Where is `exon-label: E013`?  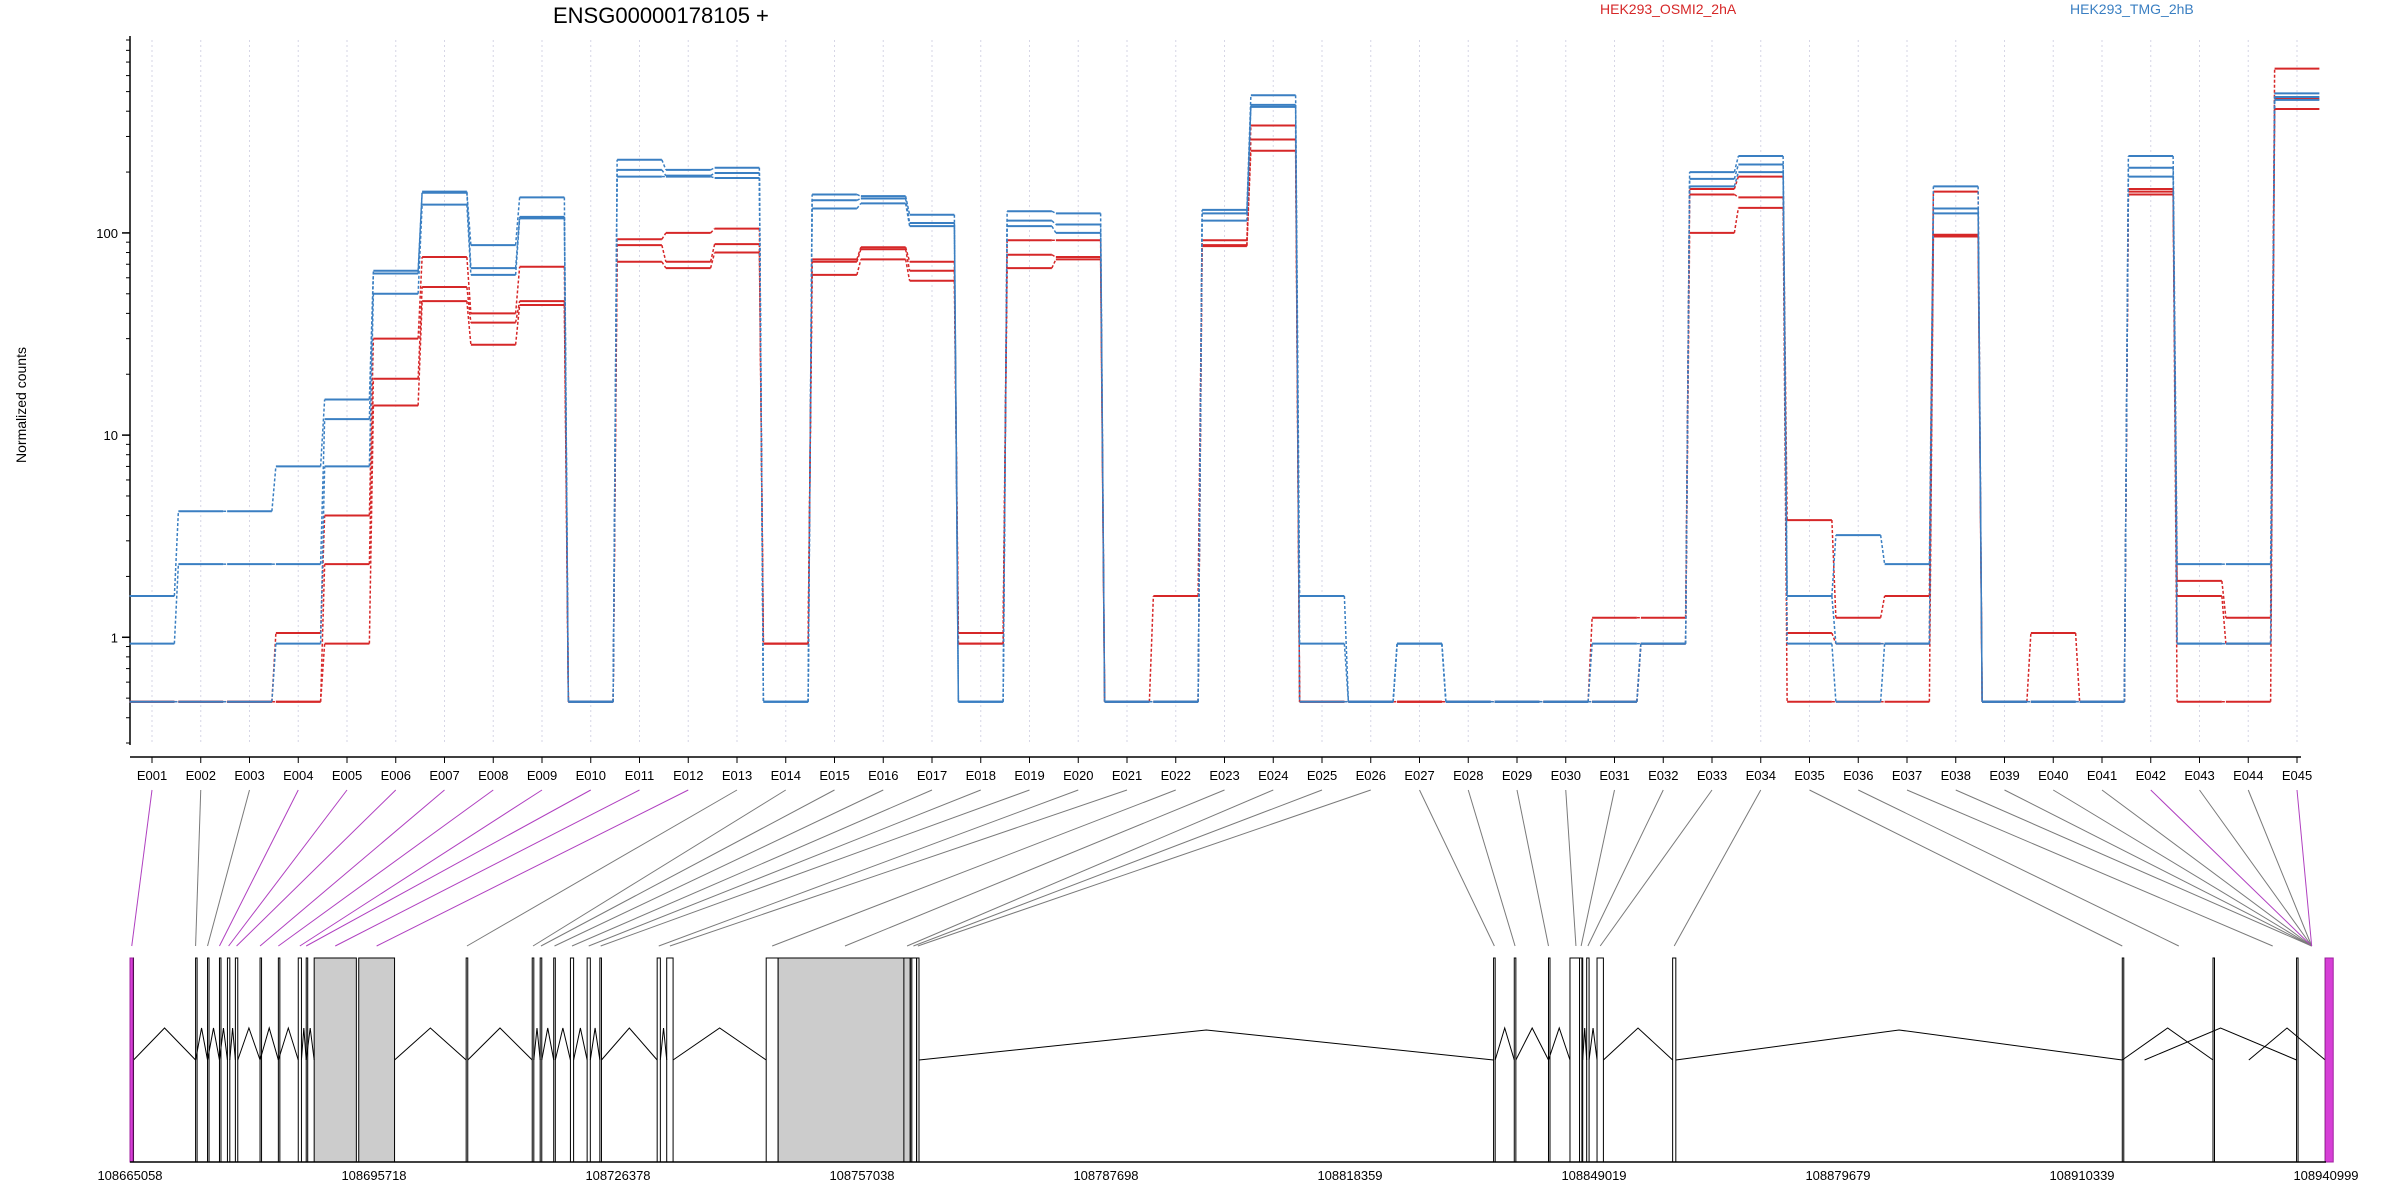 exon-label: E013 is located at coordinates (737, 775).